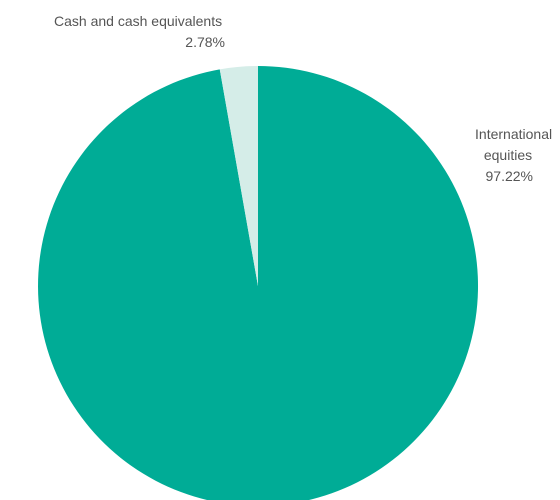 Image resolution: width=560 pixels, height=500 pixels. What do you see at coordinates (205, 42) in the screenshot?
I see `slice-1-value-label: 2.78%` at bounding box center [205, 42].